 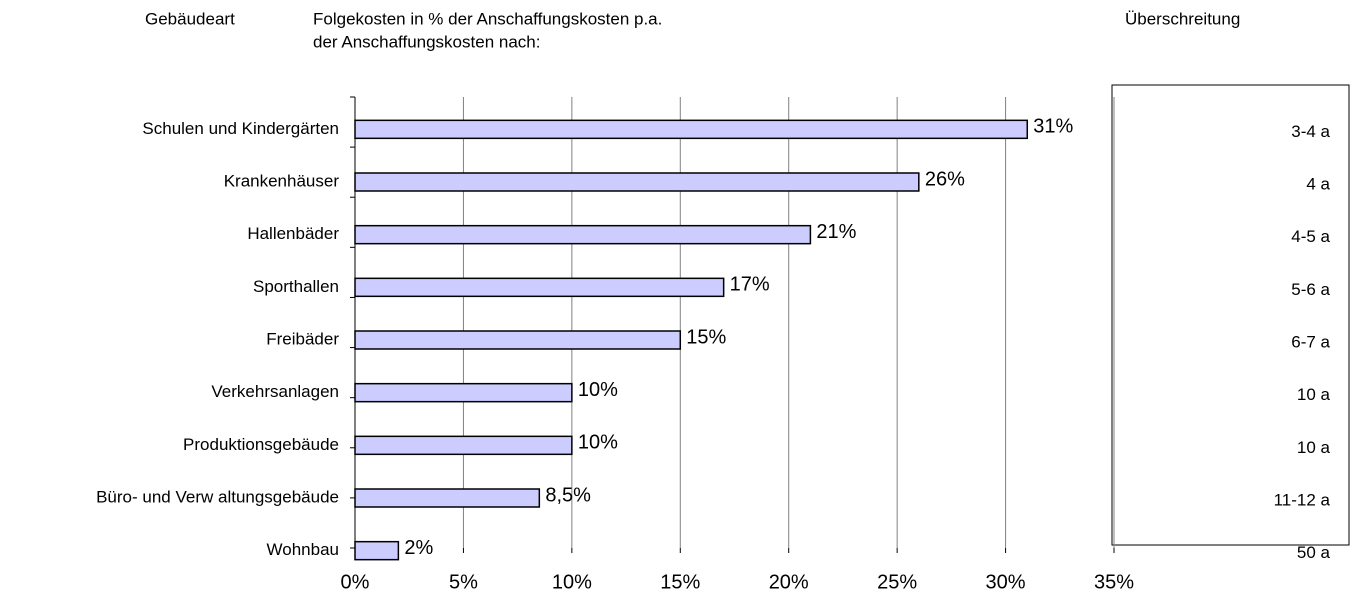 I want to click on header: Gebäudeart, so click(x=190, y=18).